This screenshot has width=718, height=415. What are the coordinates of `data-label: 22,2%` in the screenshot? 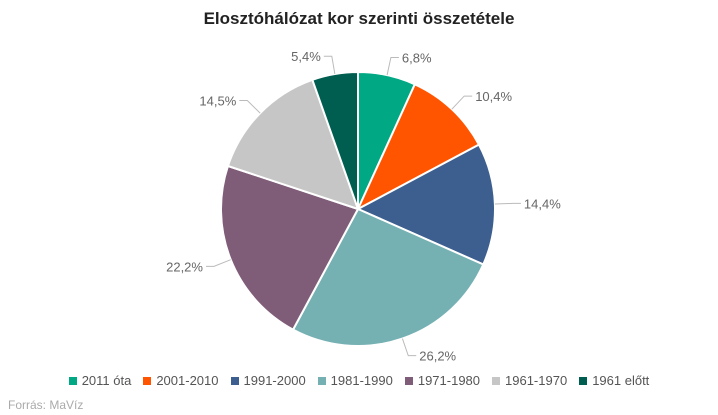 It's located at (184, 266).